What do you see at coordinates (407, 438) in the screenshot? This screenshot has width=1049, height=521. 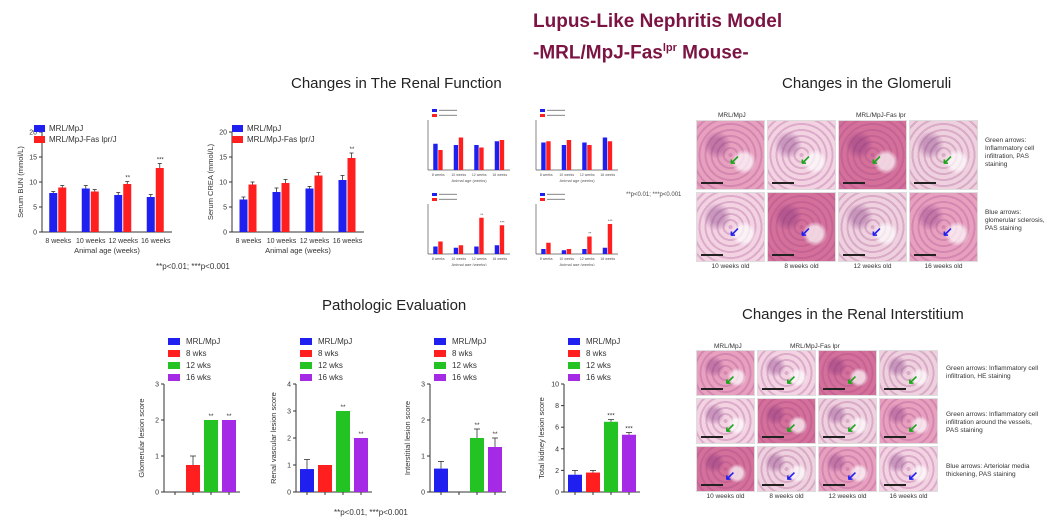 I see `y-axis-label: Interstitial lesion score` at bounding box center [407, 438].